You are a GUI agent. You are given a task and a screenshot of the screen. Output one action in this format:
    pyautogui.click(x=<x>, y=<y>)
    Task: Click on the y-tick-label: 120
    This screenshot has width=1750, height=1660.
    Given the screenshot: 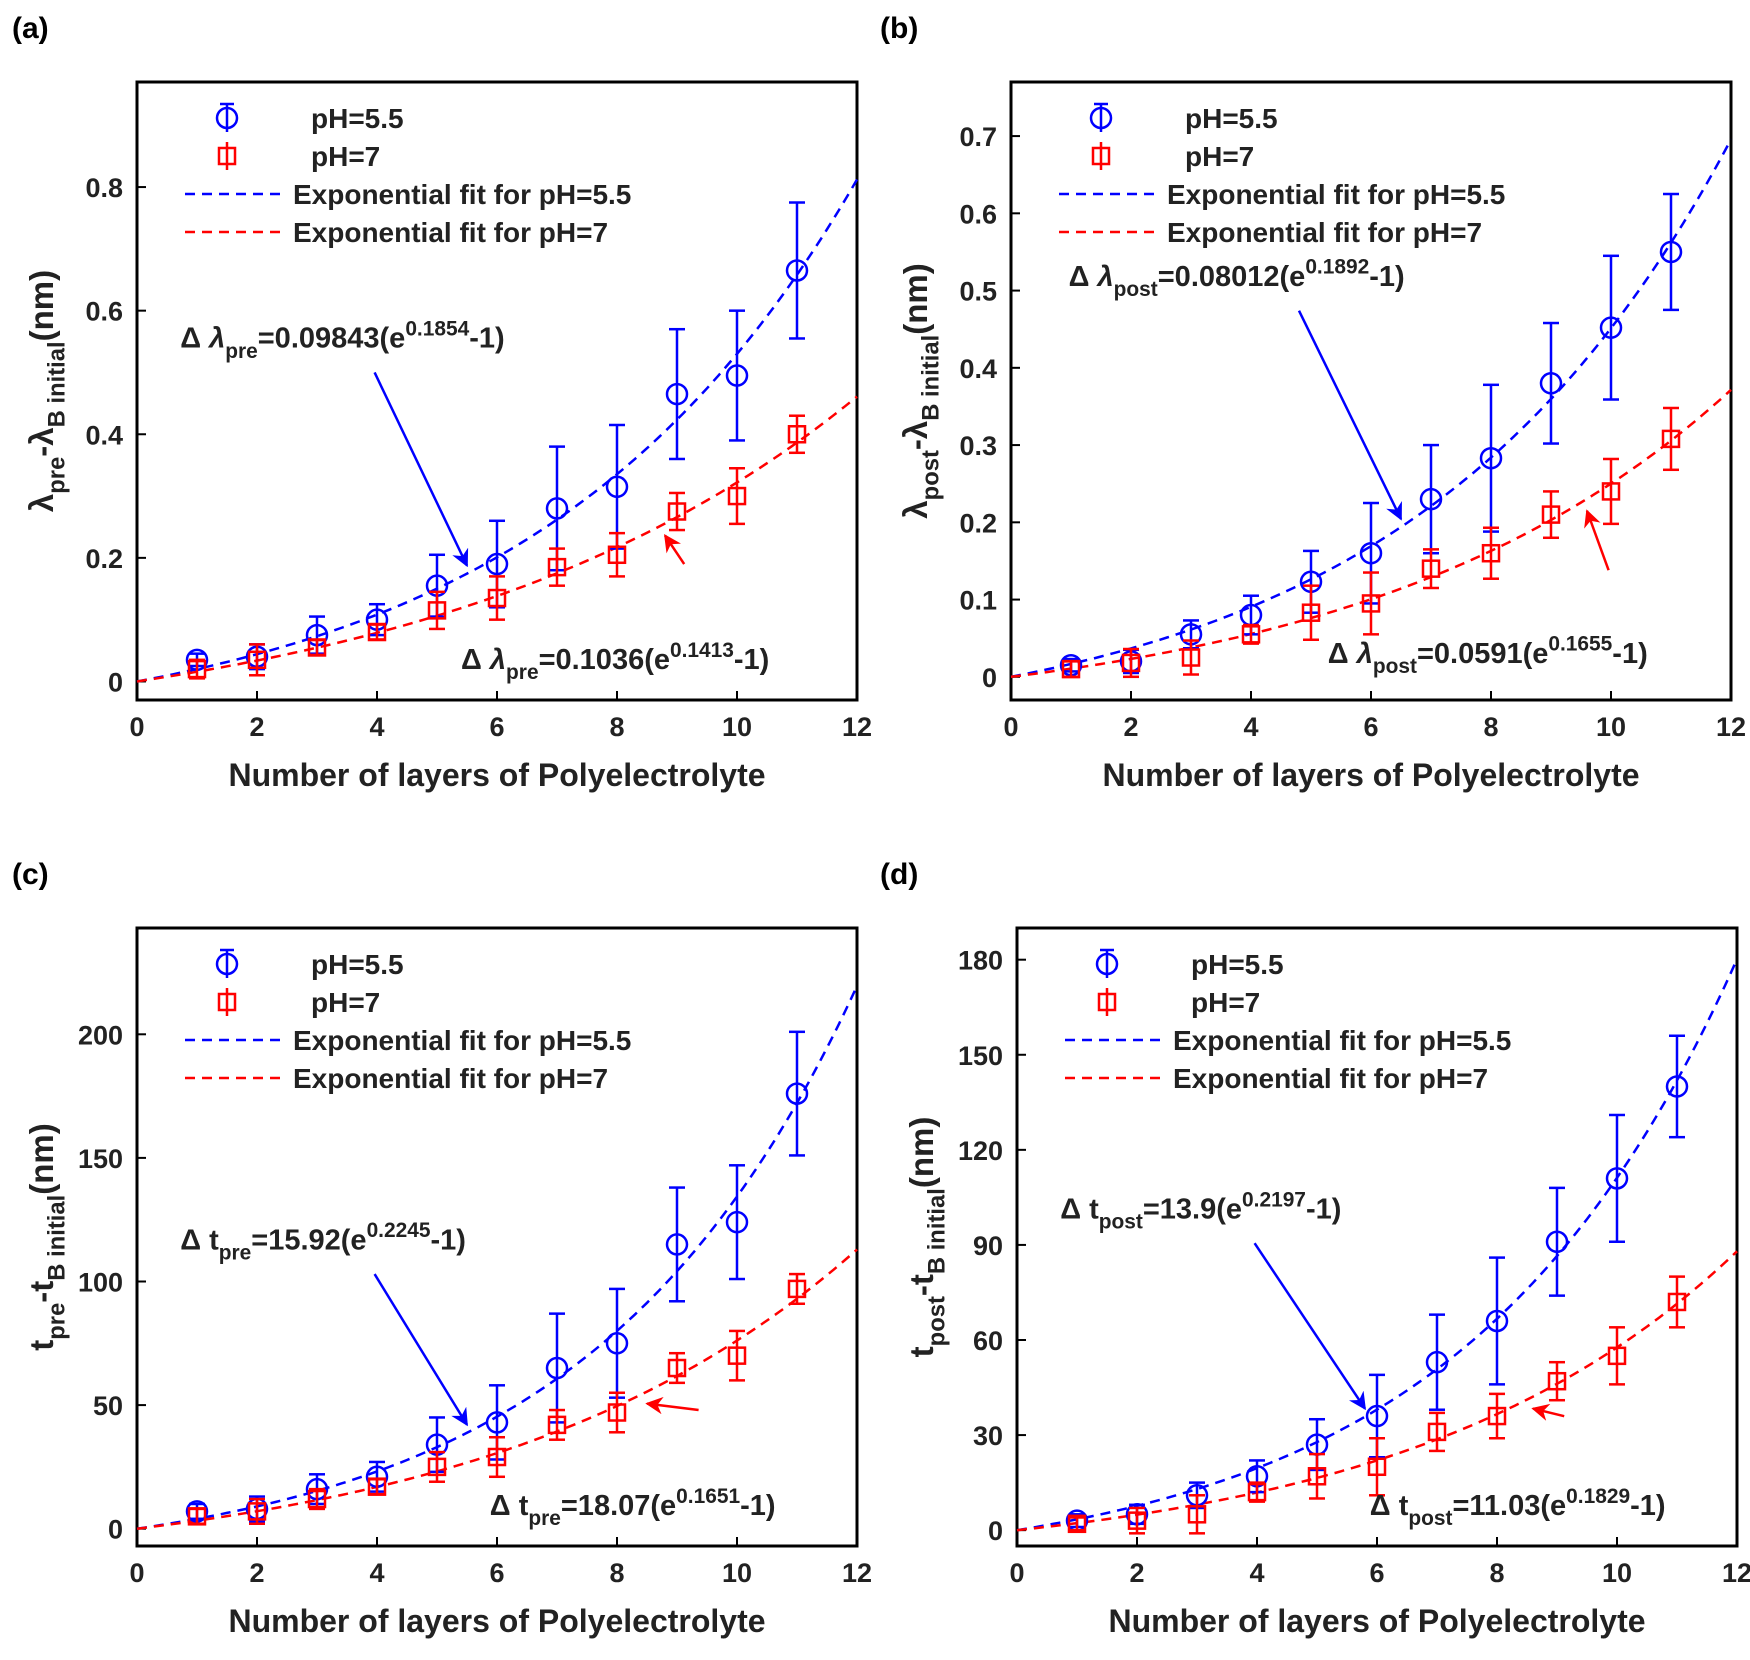 What is the action you would take?
    pyautogui.click(x=980, y=1151)
    